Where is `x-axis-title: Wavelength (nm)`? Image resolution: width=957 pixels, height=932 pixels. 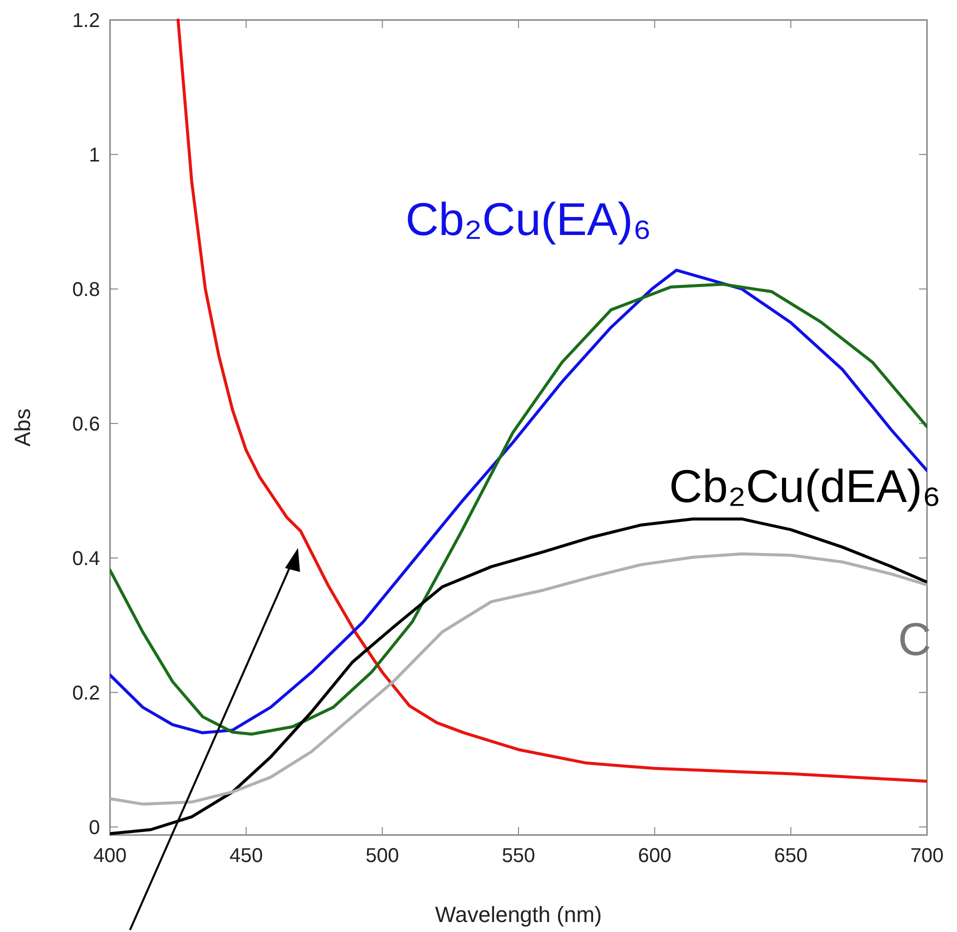 x-axis-title: Wavelength (nm) is located at coordinates (518, 914).